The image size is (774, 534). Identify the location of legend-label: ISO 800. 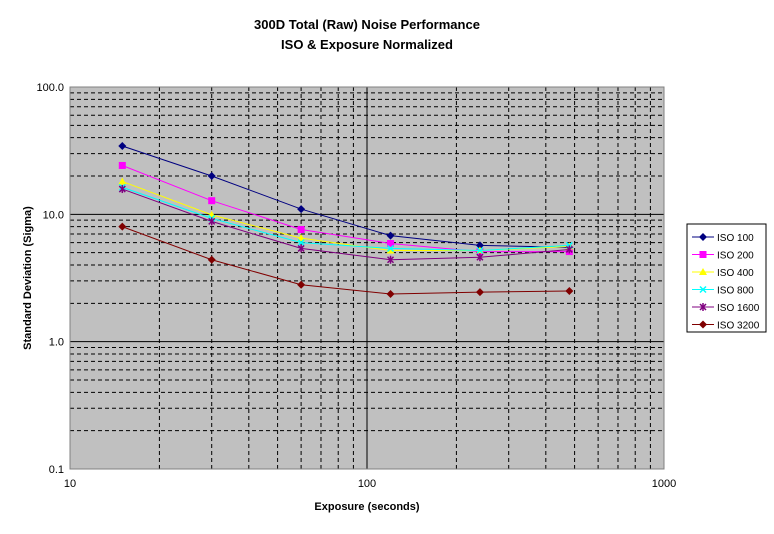
(735, 291).